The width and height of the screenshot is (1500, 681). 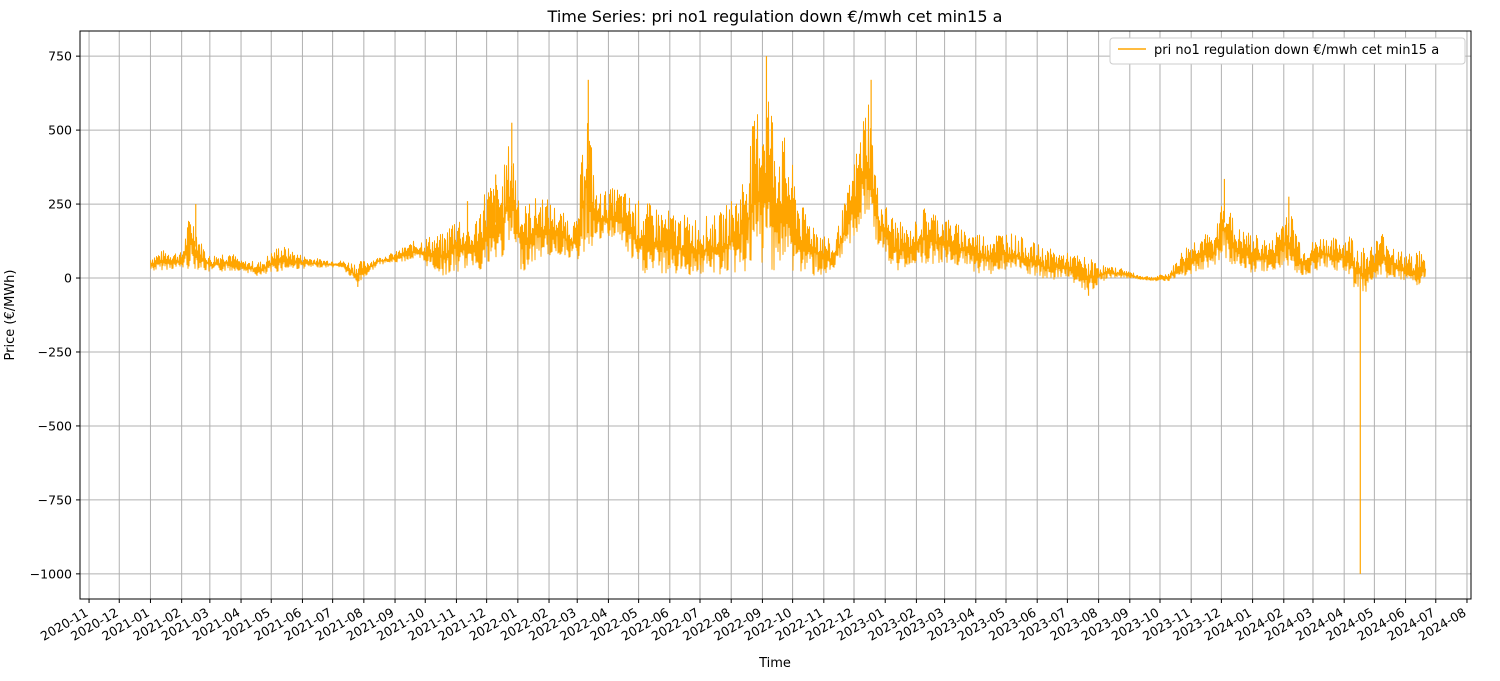 I want to click on y-tick-label: −500, so click(x=55, y=425).